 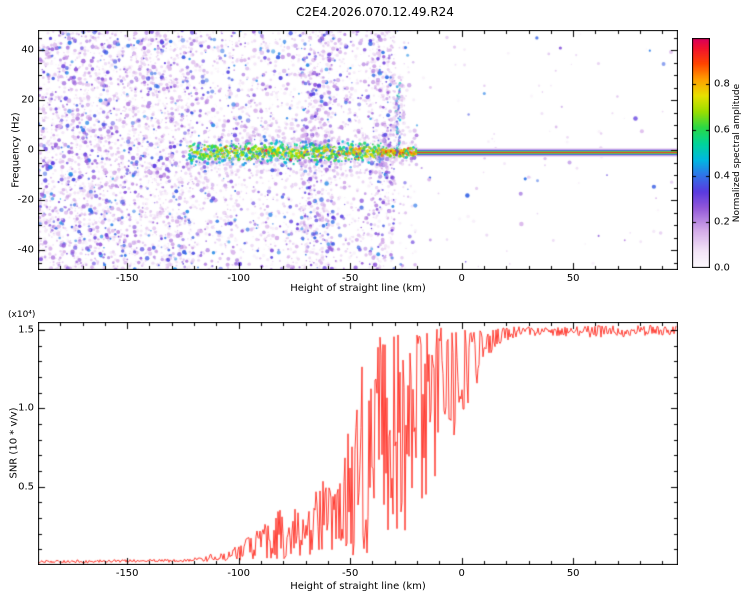 I want to click on bottom-x-tick-label: -150, so click(x=127, y=573).